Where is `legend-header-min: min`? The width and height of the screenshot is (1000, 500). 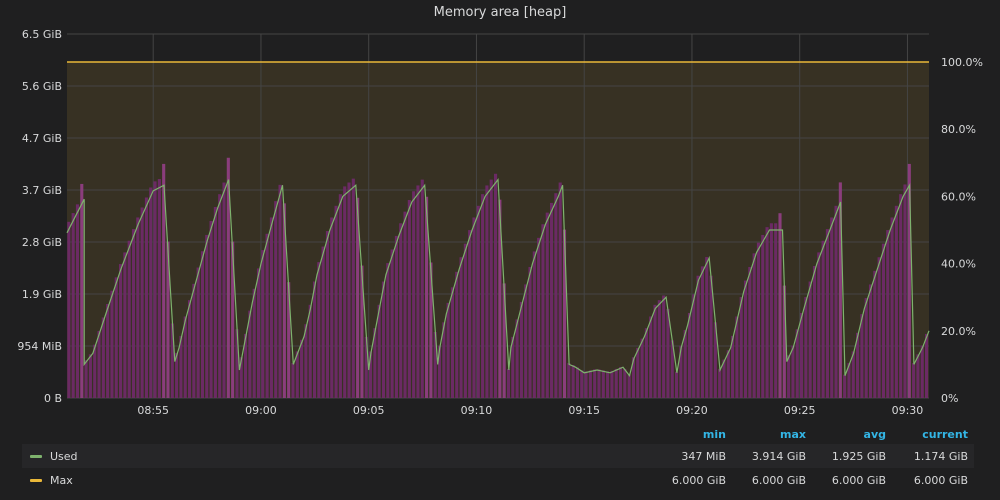
legend-header-min: min is located at coordinates (714, 434).